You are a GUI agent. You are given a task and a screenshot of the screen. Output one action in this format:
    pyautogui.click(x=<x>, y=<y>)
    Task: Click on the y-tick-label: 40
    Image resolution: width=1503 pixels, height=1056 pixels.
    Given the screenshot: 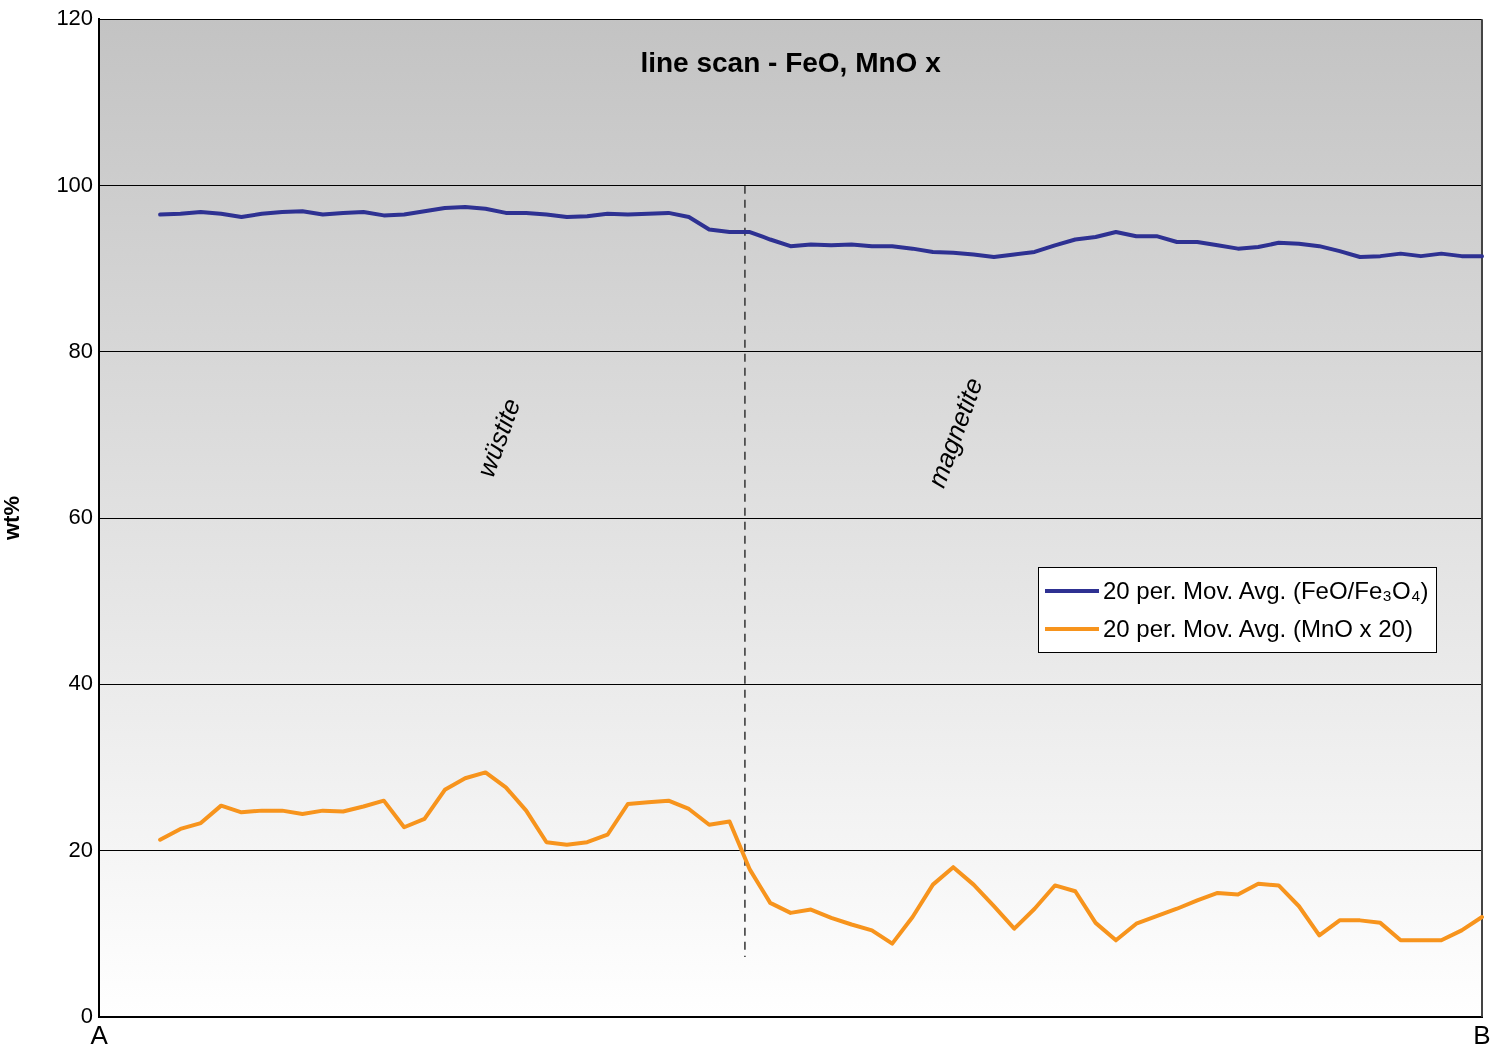 What is the action you would take?
    pyautogui.click(x=81, y=683)
    